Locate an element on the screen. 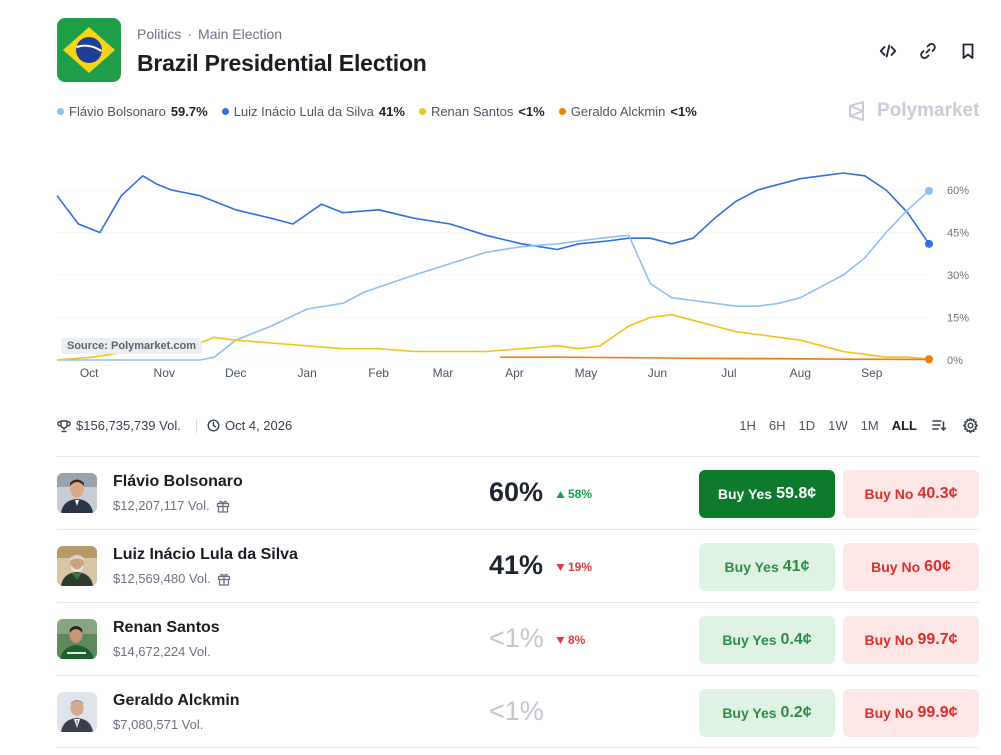 The image size is (1001, 755). buy-no-price: 60¢ is located at coordinates (937, 566).